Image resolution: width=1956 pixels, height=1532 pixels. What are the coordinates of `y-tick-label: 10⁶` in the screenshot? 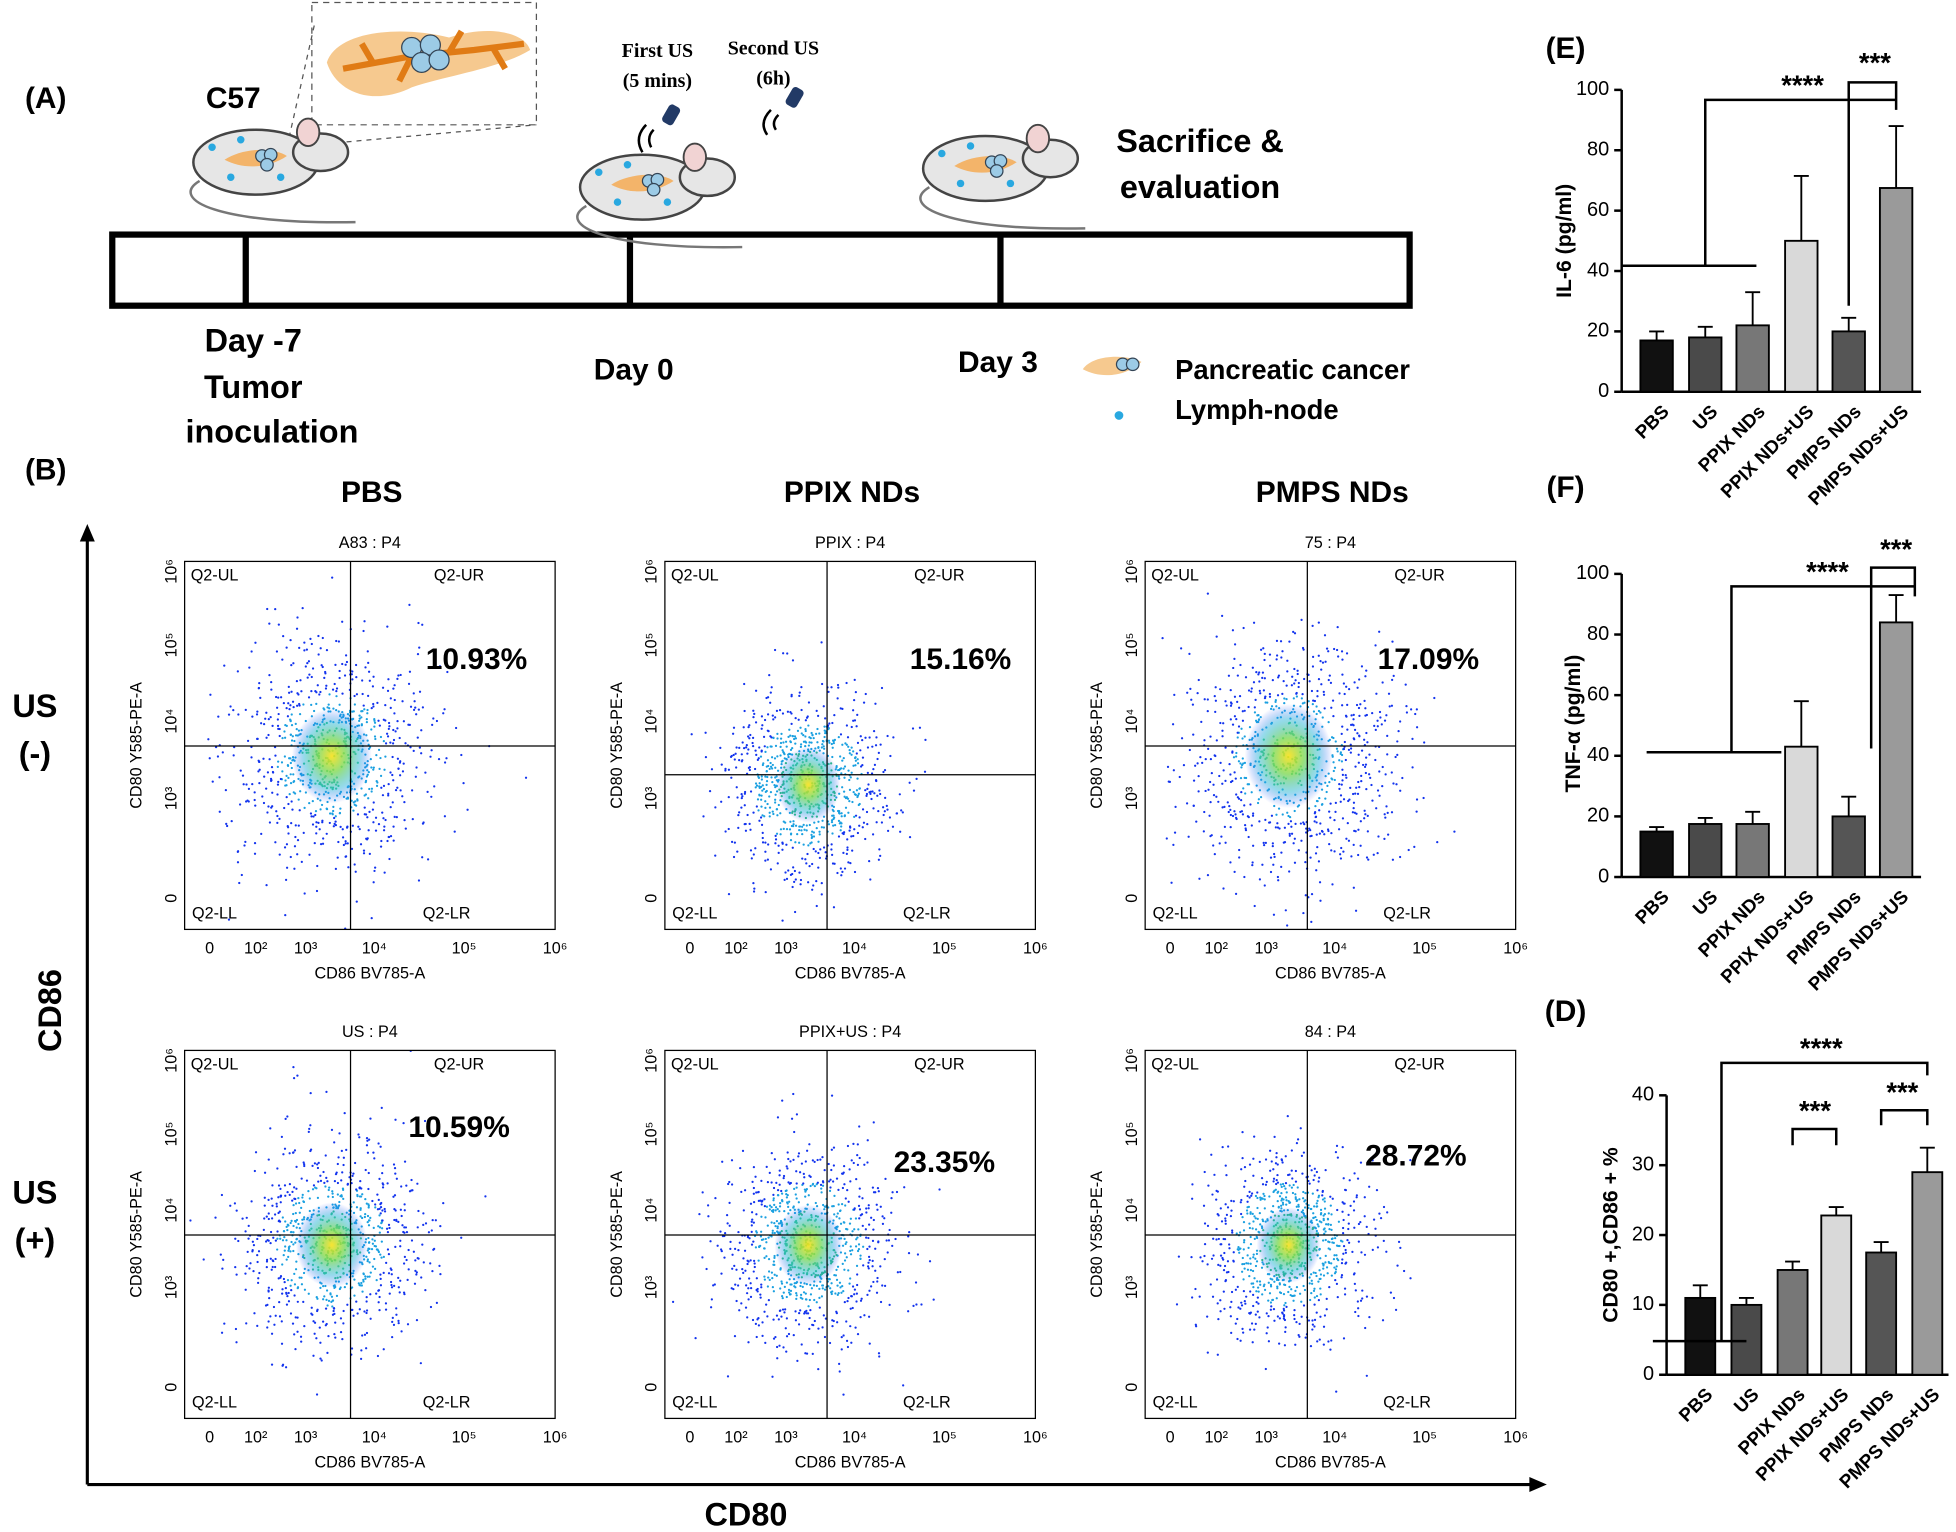 It's located at (171, 1060).